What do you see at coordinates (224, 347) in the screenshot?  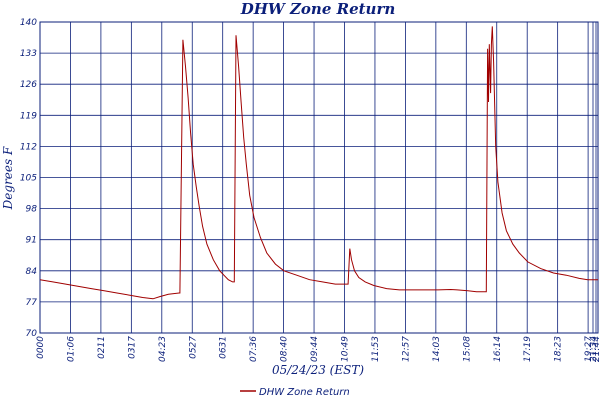 I see `x-tick-label: 0631` at bounding box center [224, 347].